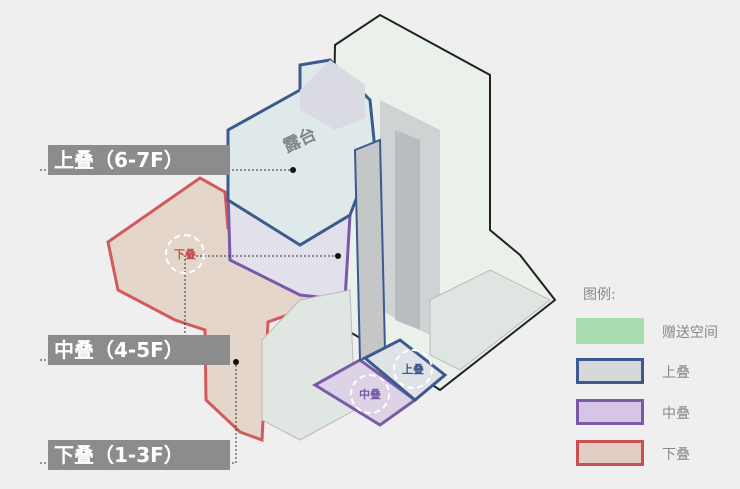 This screenshot has height=489, width=740. Describe the element at coordinates (690, 333) in the screenshot. I see `legend-label: 赠送空间` at that location.